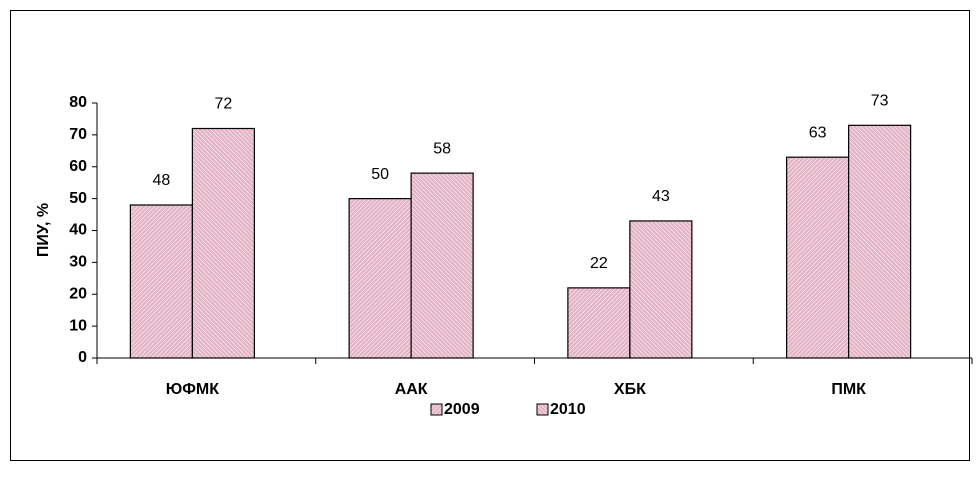 This screenshot has height=477, width=979. I want to click on x-tick-label: ЮФМК, so click(192, 389).